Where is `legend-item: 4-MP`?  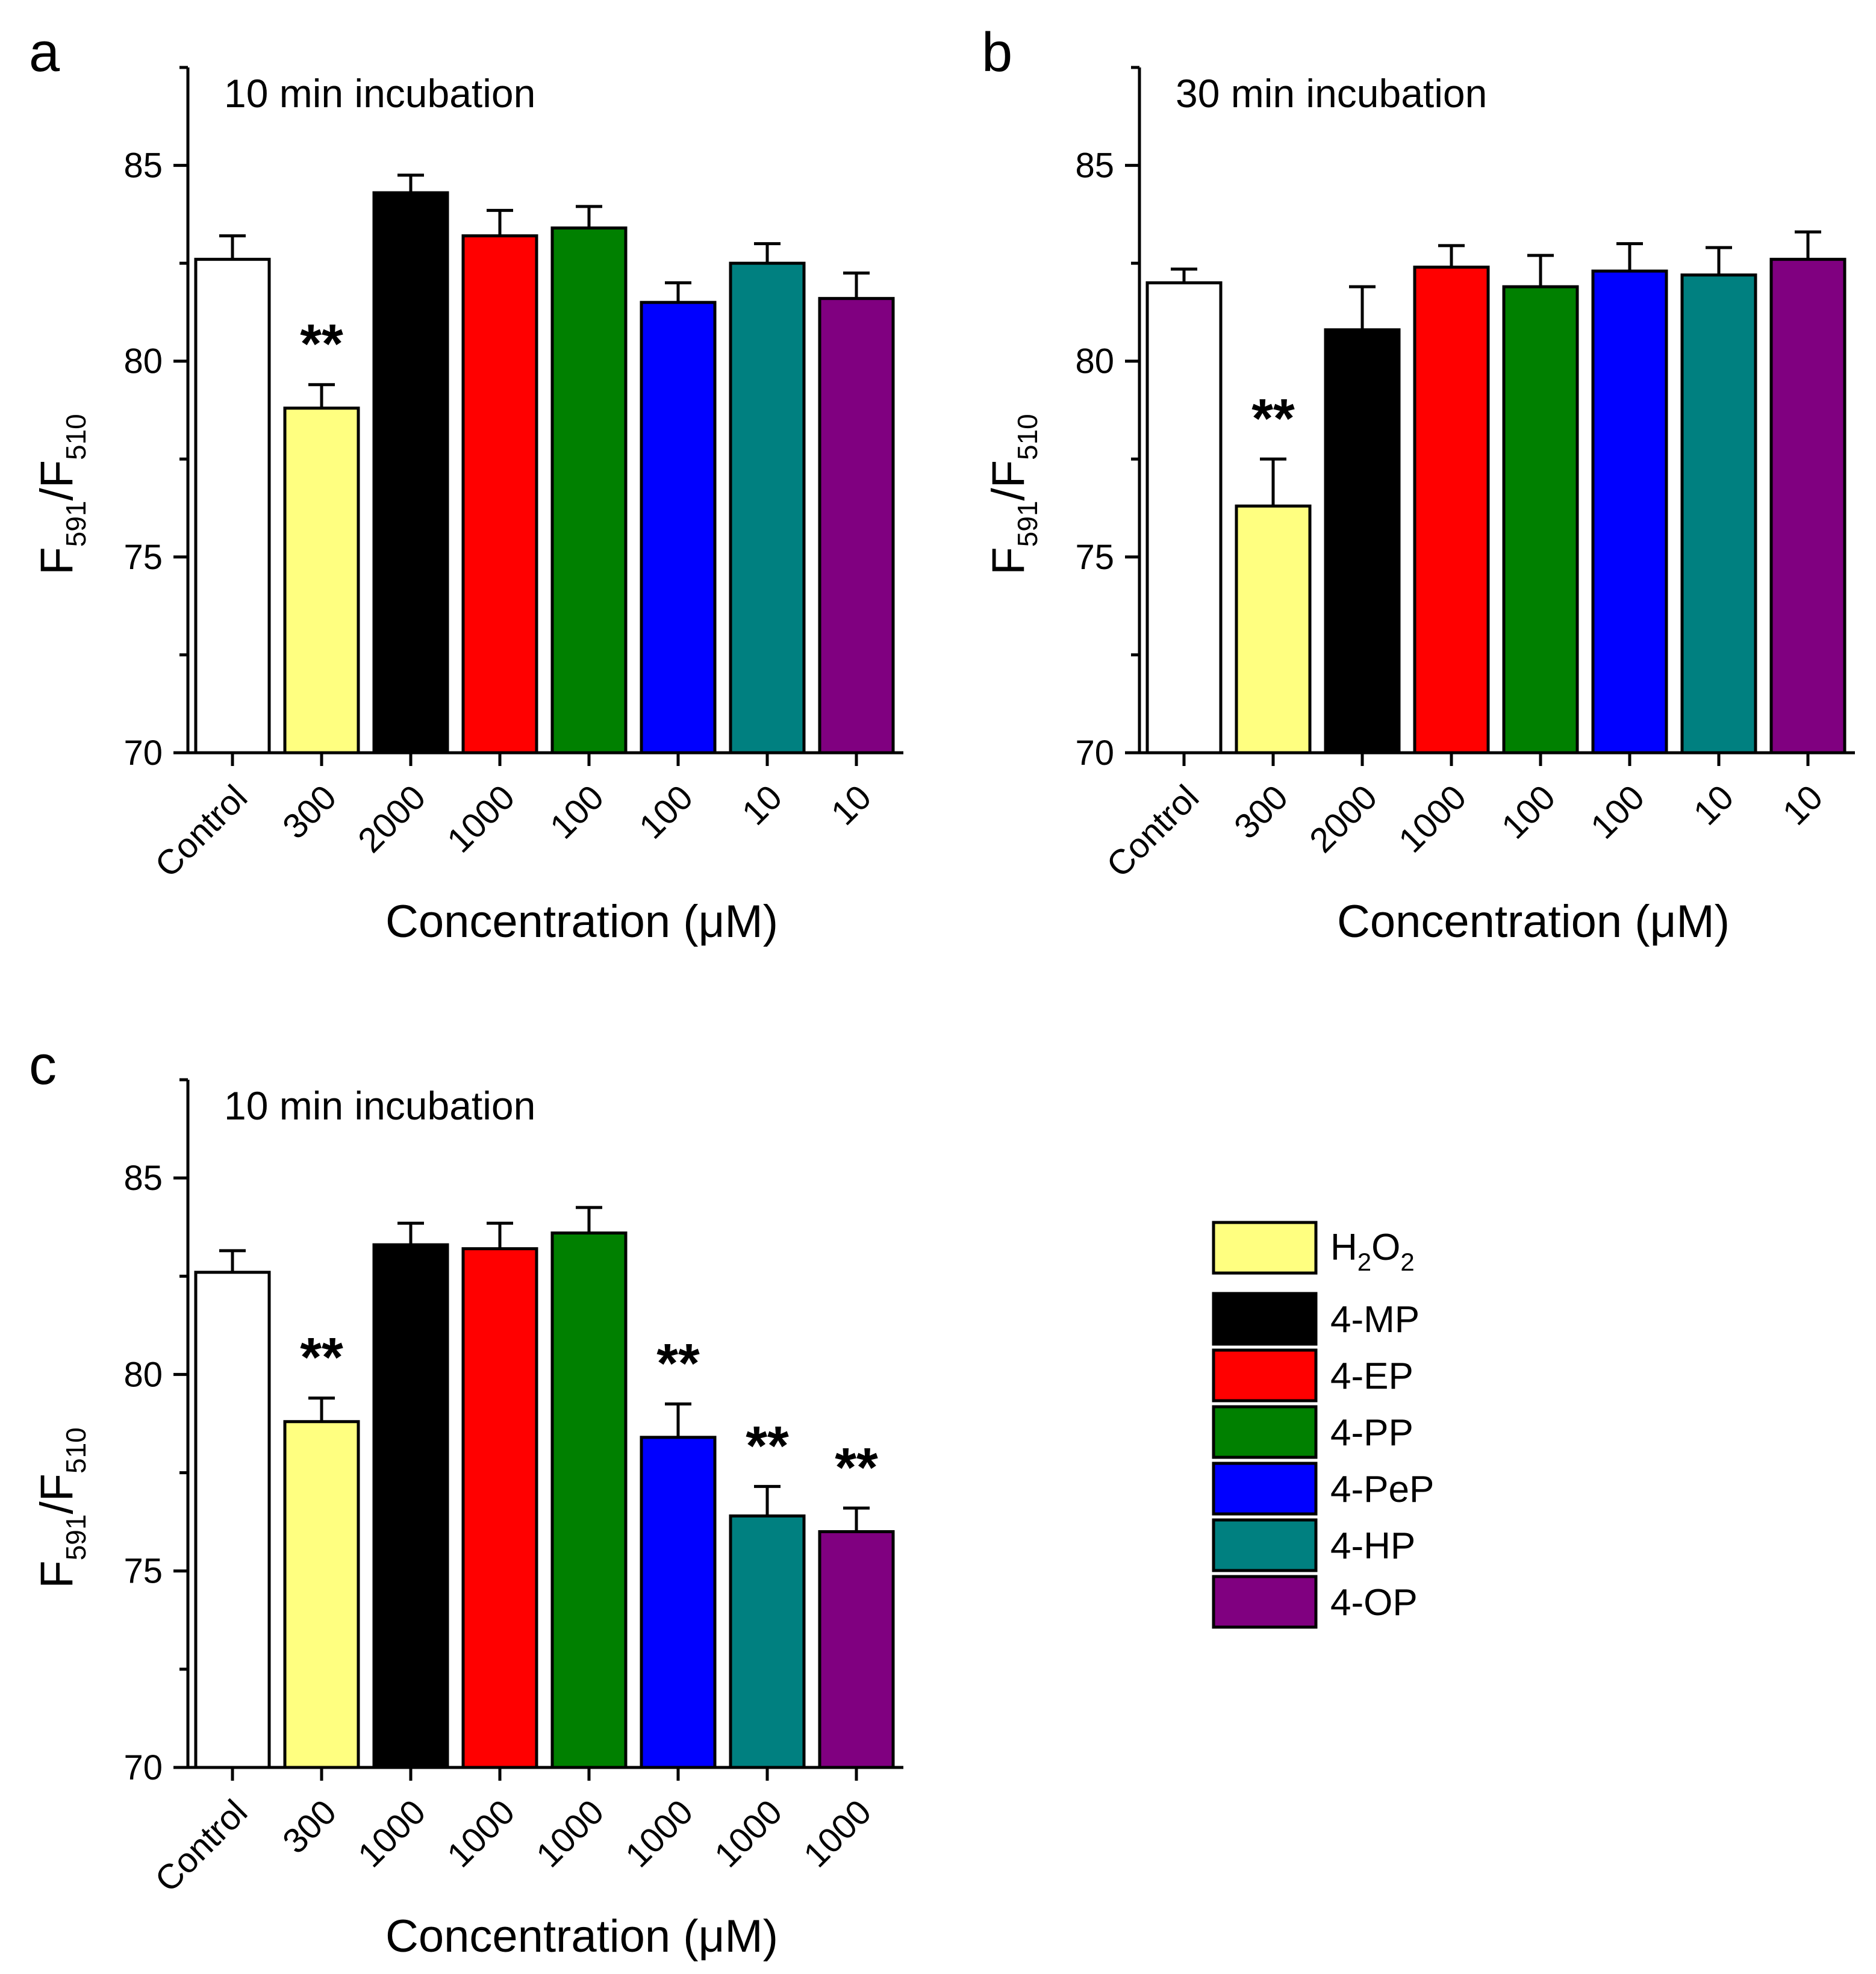
legend-item: 4-MP is located at coordinates (1315, 1319).